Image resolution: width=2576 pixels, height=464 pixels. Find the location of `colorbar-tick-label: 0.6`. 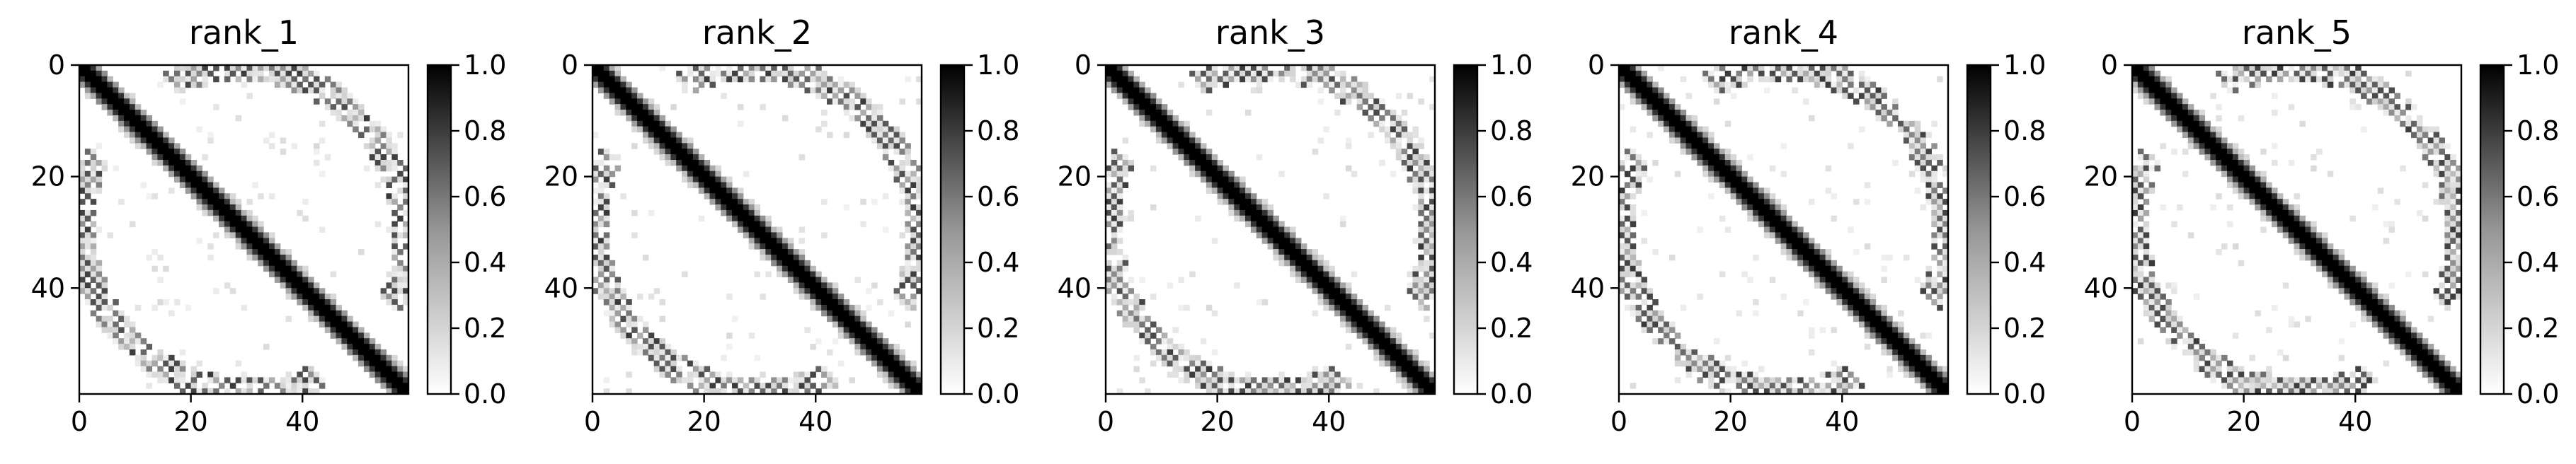

colorbar-tick-label: 0.6 is located at coordinates (2538, 196).